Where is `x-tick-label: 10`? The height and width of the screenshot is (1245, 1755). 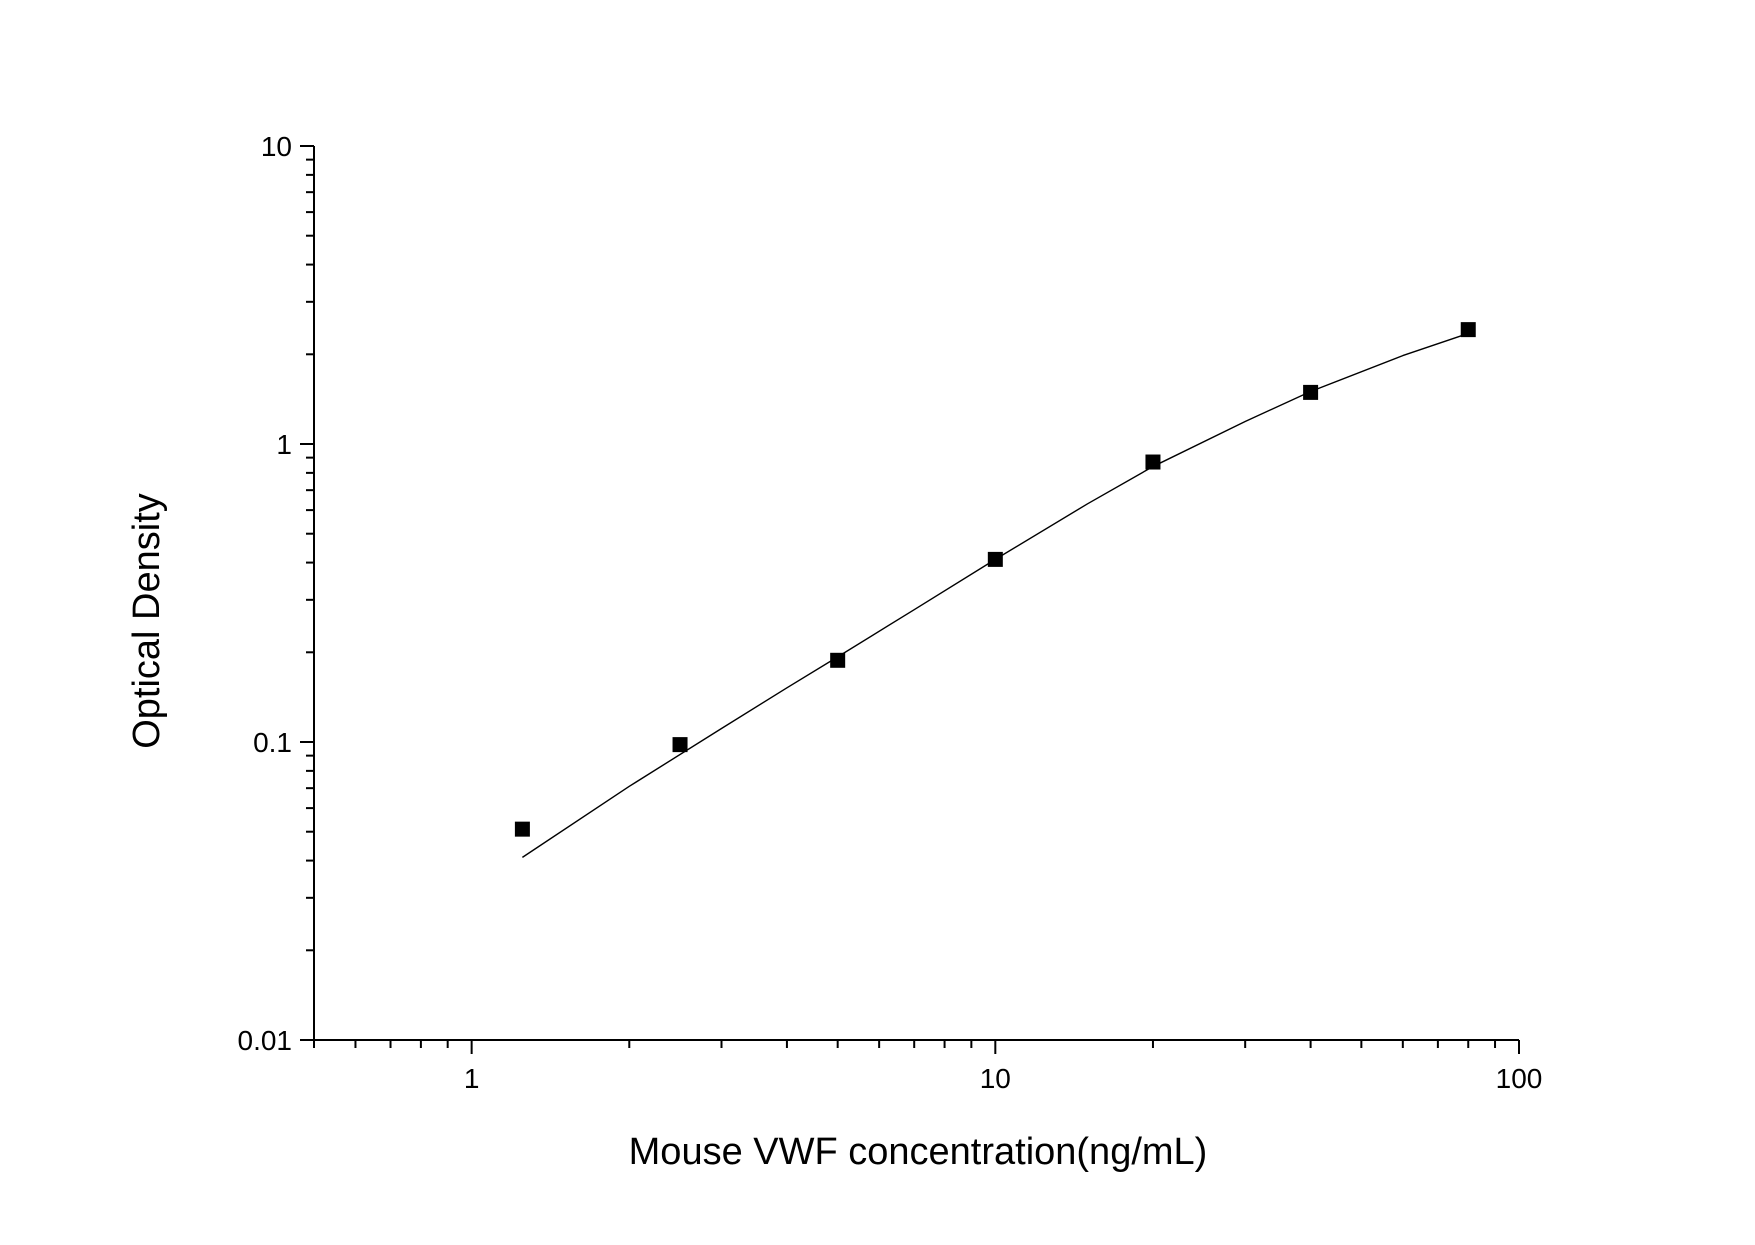
x-tick-label: 10 is located at coordinates (995, 1078).